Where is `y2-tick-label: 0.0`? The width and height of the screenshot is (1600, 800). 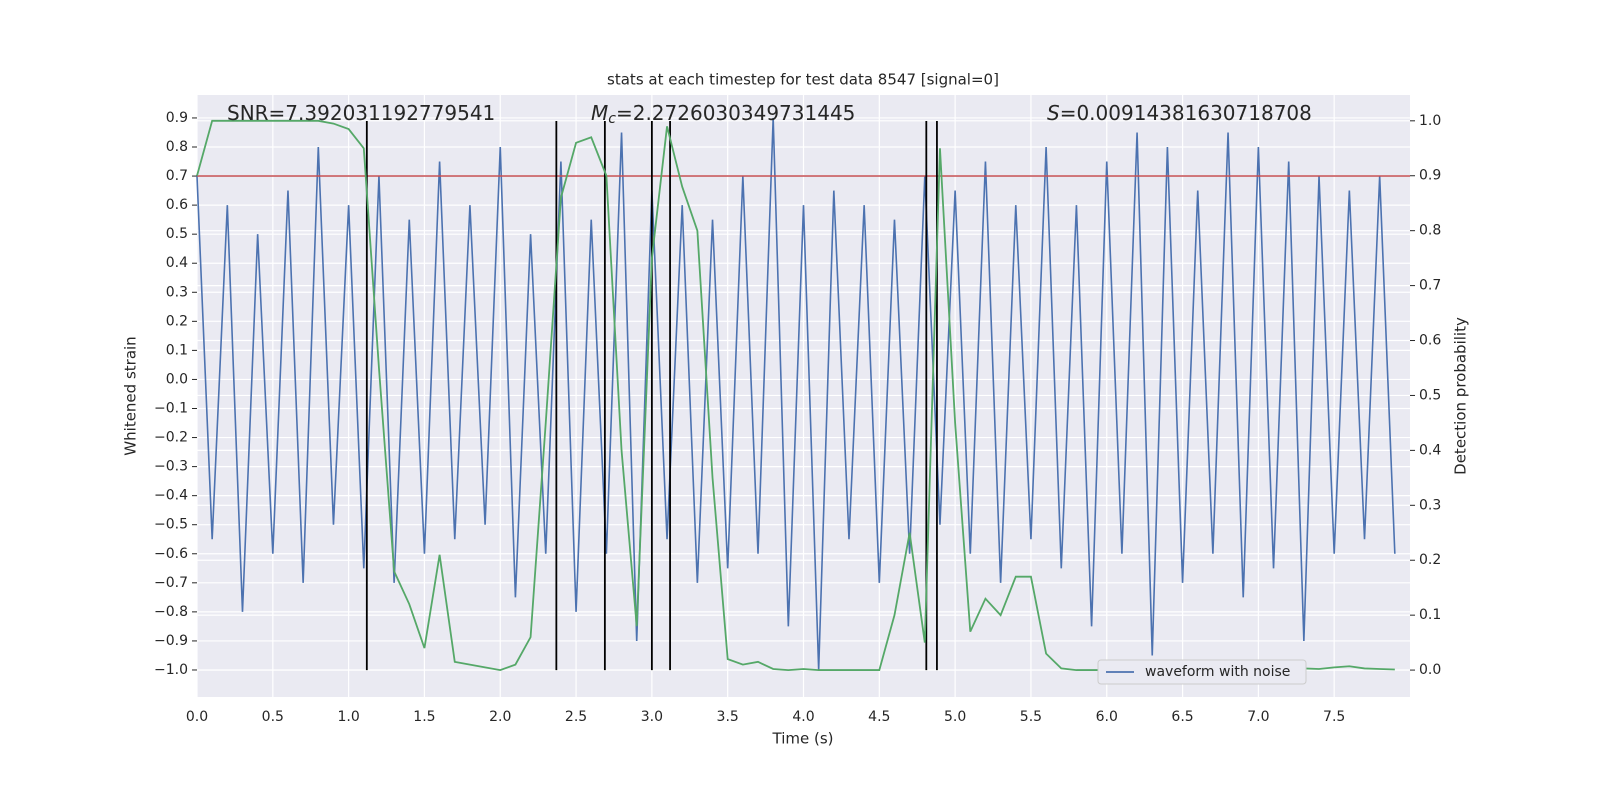
y2-tick-label: 0.0 is located at coordinates (1430, 670).